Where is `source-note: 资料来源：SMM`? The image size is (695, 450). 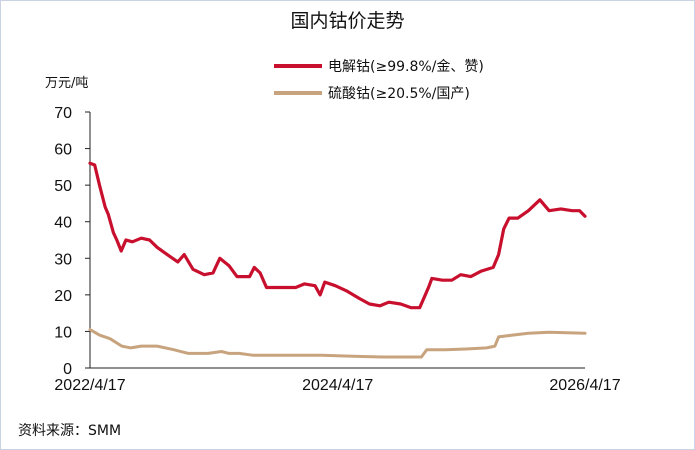
source-note: 资料来源：SMM is located at coordinates (70, 431).